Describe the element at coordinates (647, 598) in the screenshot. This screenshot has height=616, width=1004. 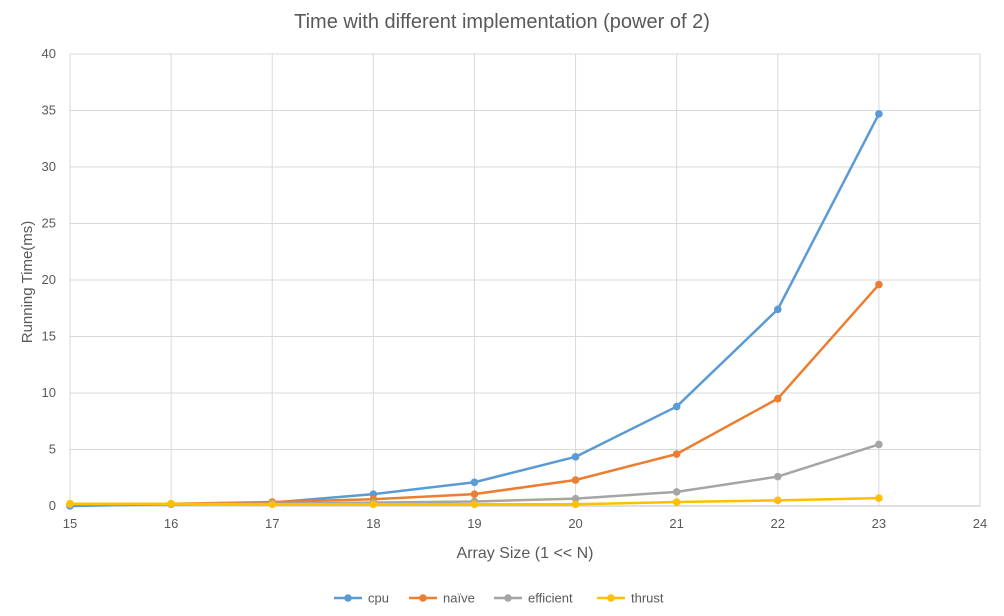
I see `legend-label: thrust` at that location.